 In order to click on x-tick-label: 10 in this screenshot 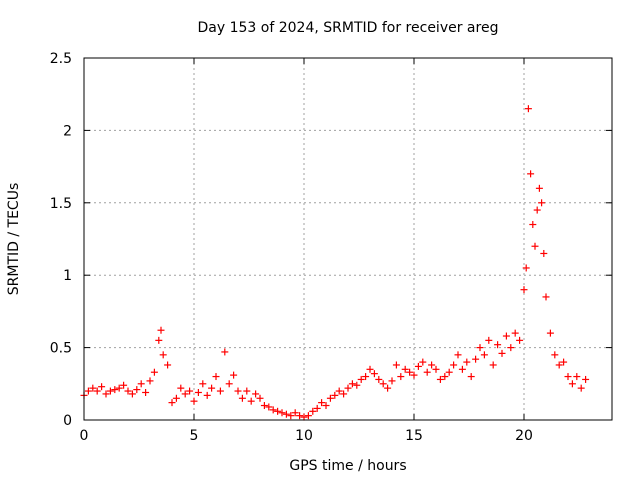, I will do `click(304, 436)`.